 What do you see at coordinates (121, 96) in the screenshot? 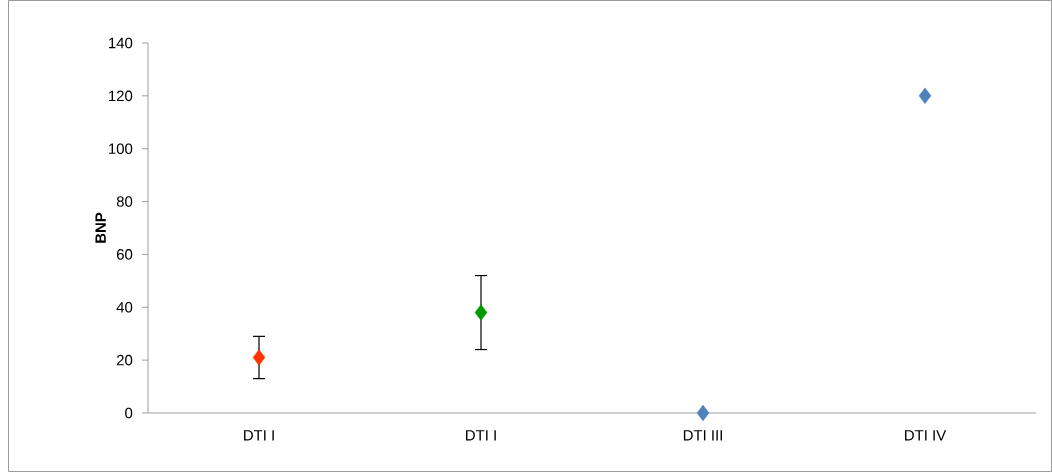
I see `y-tick-label: 120` at bounding box center [121, 96].